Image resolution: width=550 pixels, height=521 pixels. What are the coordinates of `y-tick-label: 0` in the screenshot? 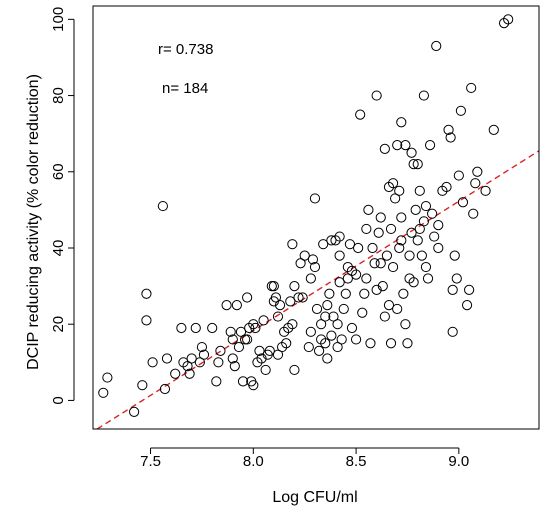 It's located at (58, 400).